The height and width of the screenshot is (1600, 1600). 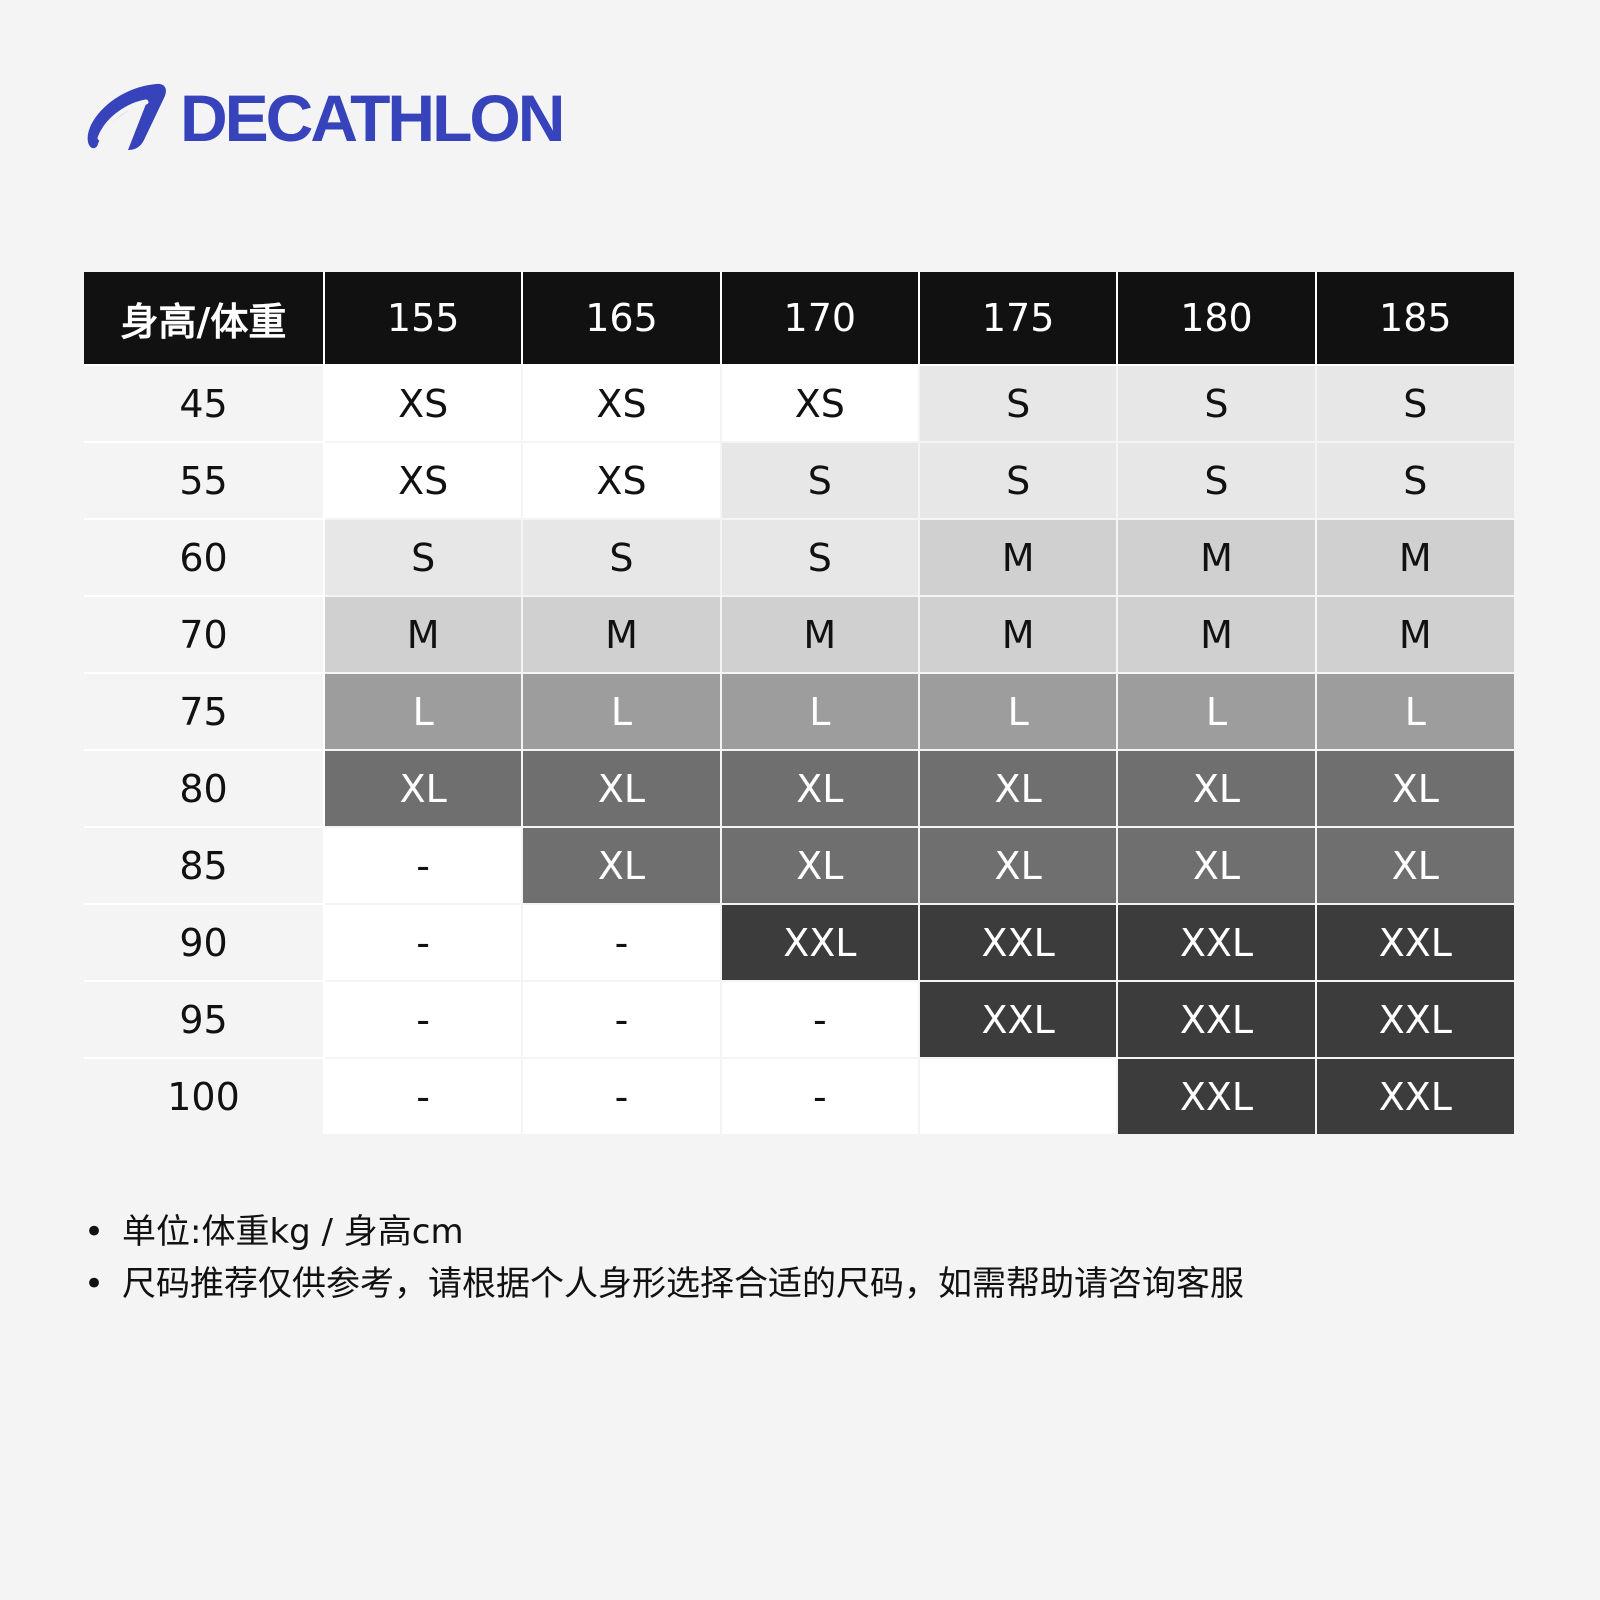 I want to click on table-row: 45 XS XS XS S S S, so click(x=799, y=403).